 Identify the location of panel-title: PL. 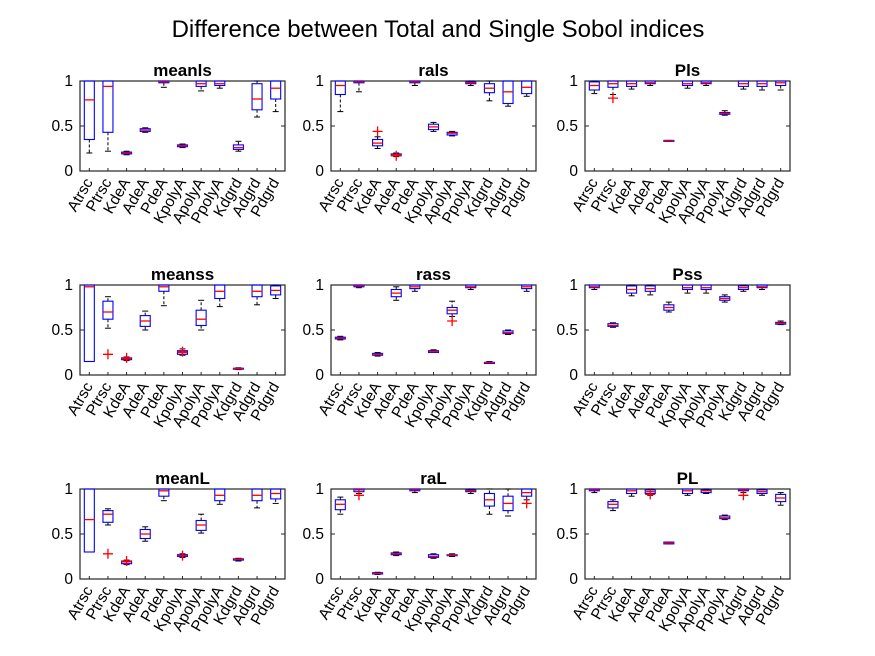
(688, 478).